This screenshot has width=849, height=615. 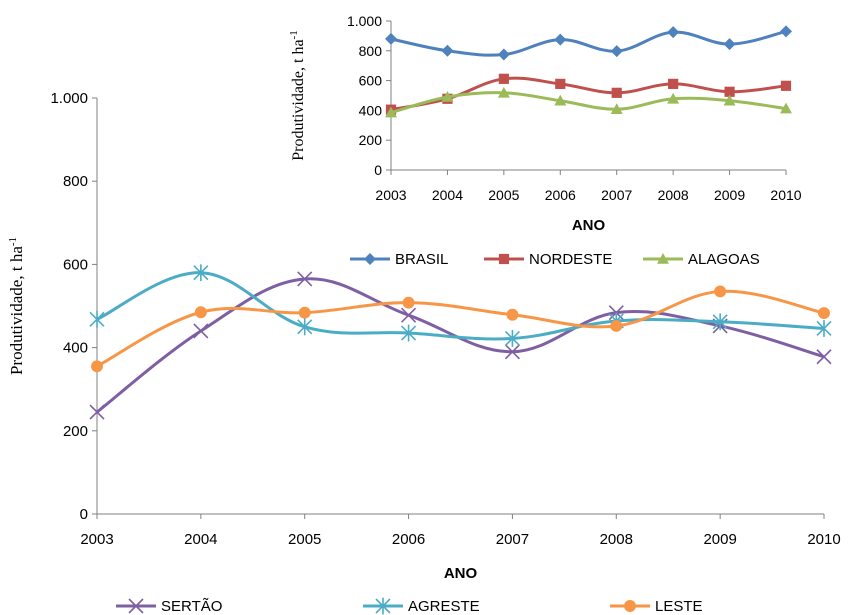 I want to click on legend-label: LESTE, so click(x=679, y=606).